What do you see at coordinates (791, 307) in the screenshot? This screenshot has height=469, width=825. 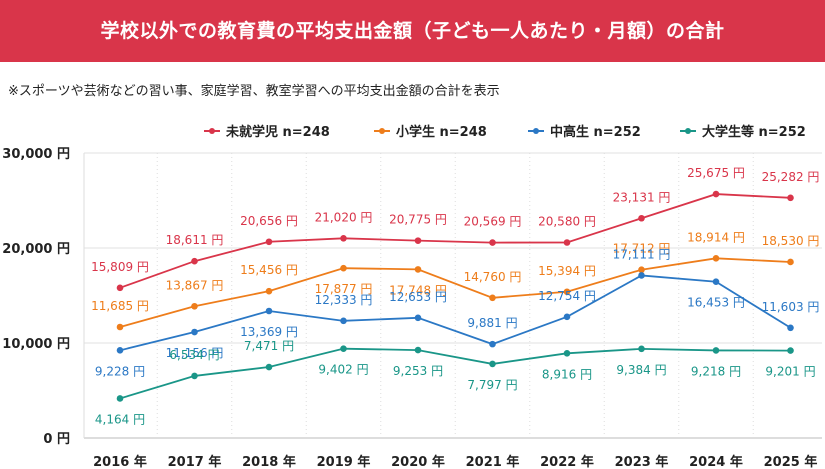 I see `data-label: 11,603 円` at bounding box center [791, 307].